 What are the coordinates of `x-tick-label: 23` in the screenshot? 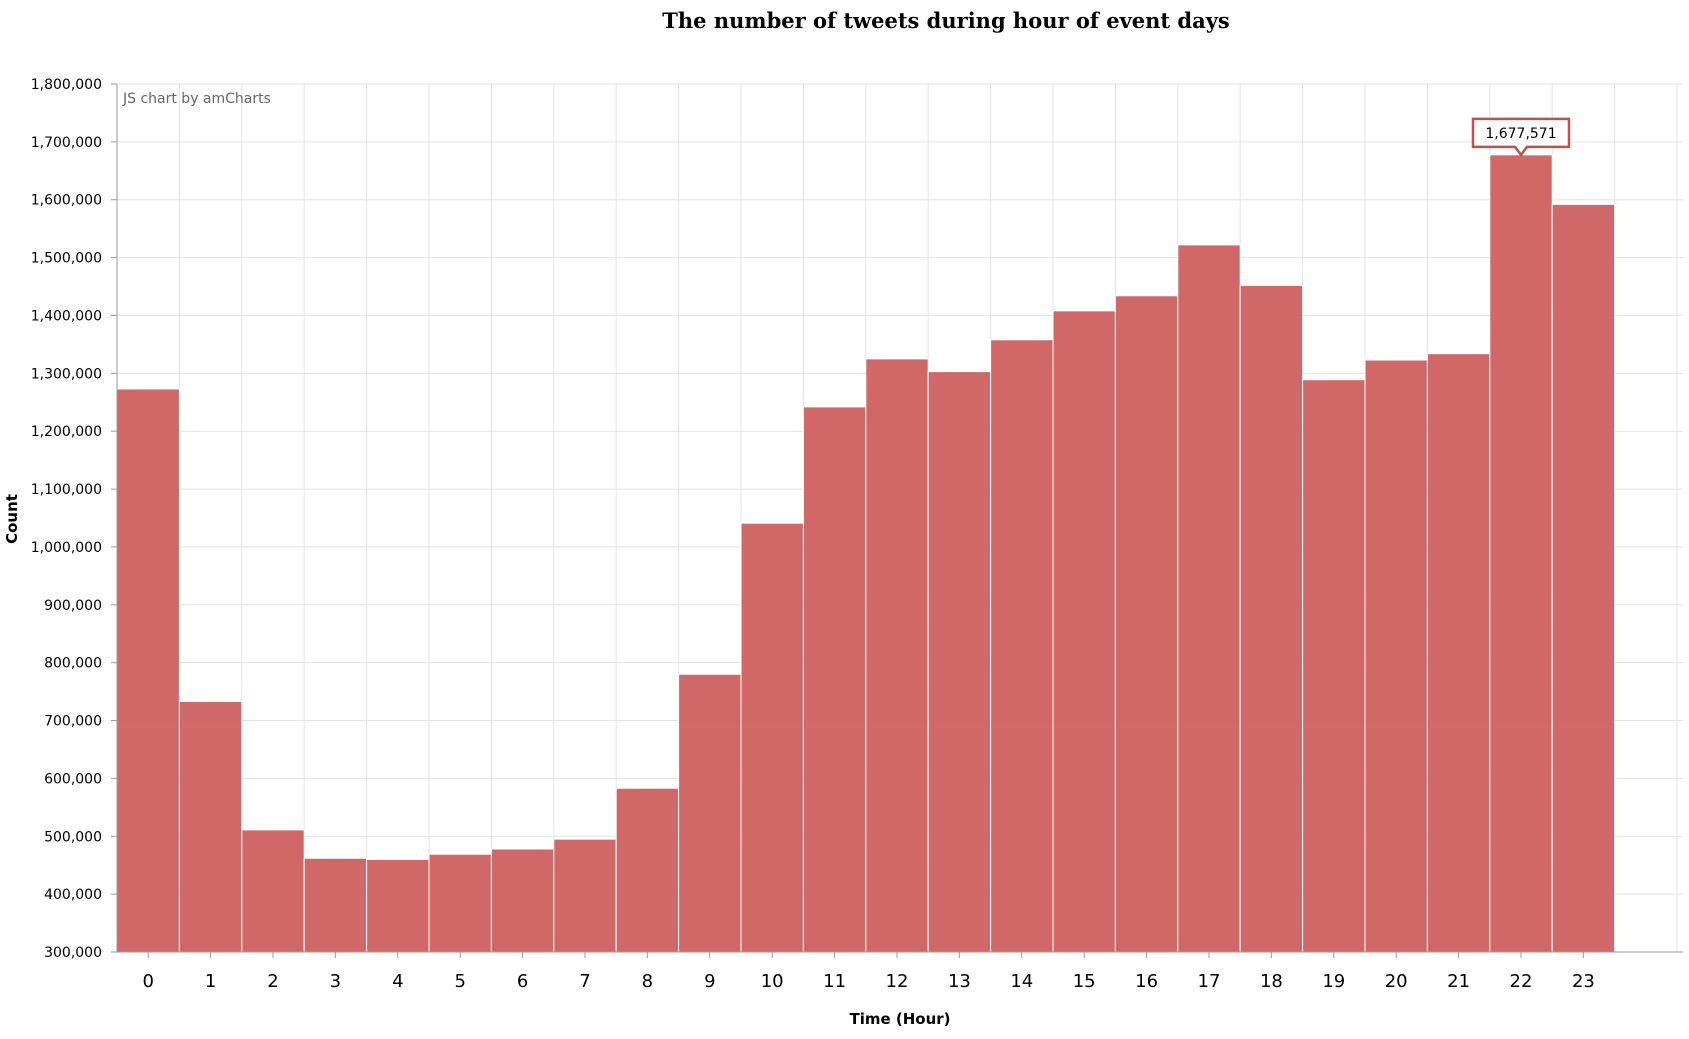 It's located at (1583, 981).